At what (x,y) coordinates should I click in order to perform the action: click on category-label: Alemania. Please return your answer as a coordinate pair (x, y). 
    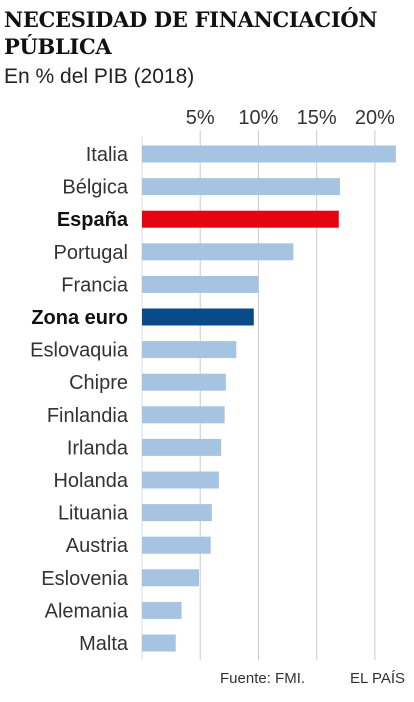
    Looking at the image, I should click on (87, 611).